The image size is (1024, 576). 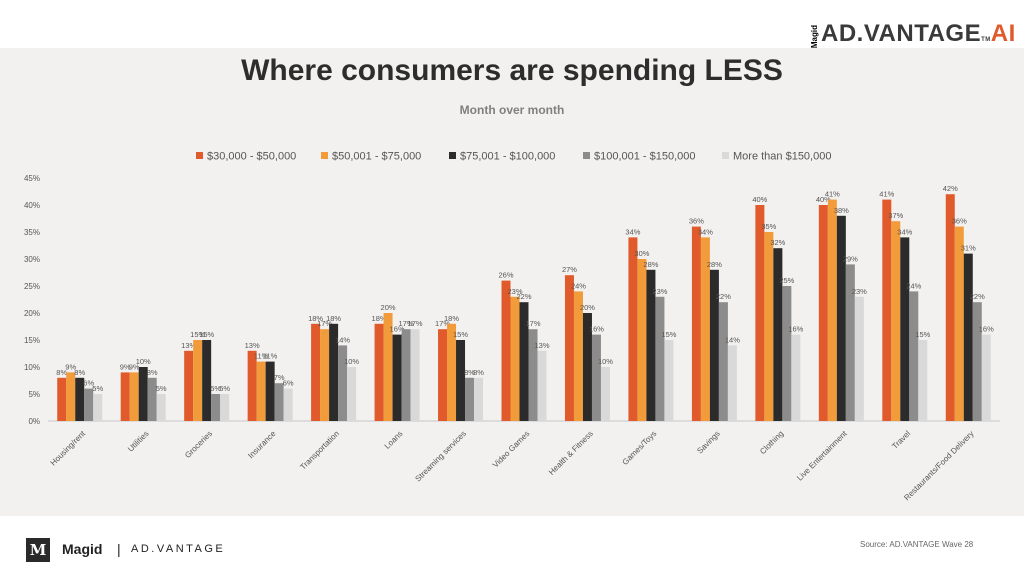 What do you see at coordinates (708, 442) in the screenshot?
I see `x-tick-label: Savings` at bounding box center [708, 442].